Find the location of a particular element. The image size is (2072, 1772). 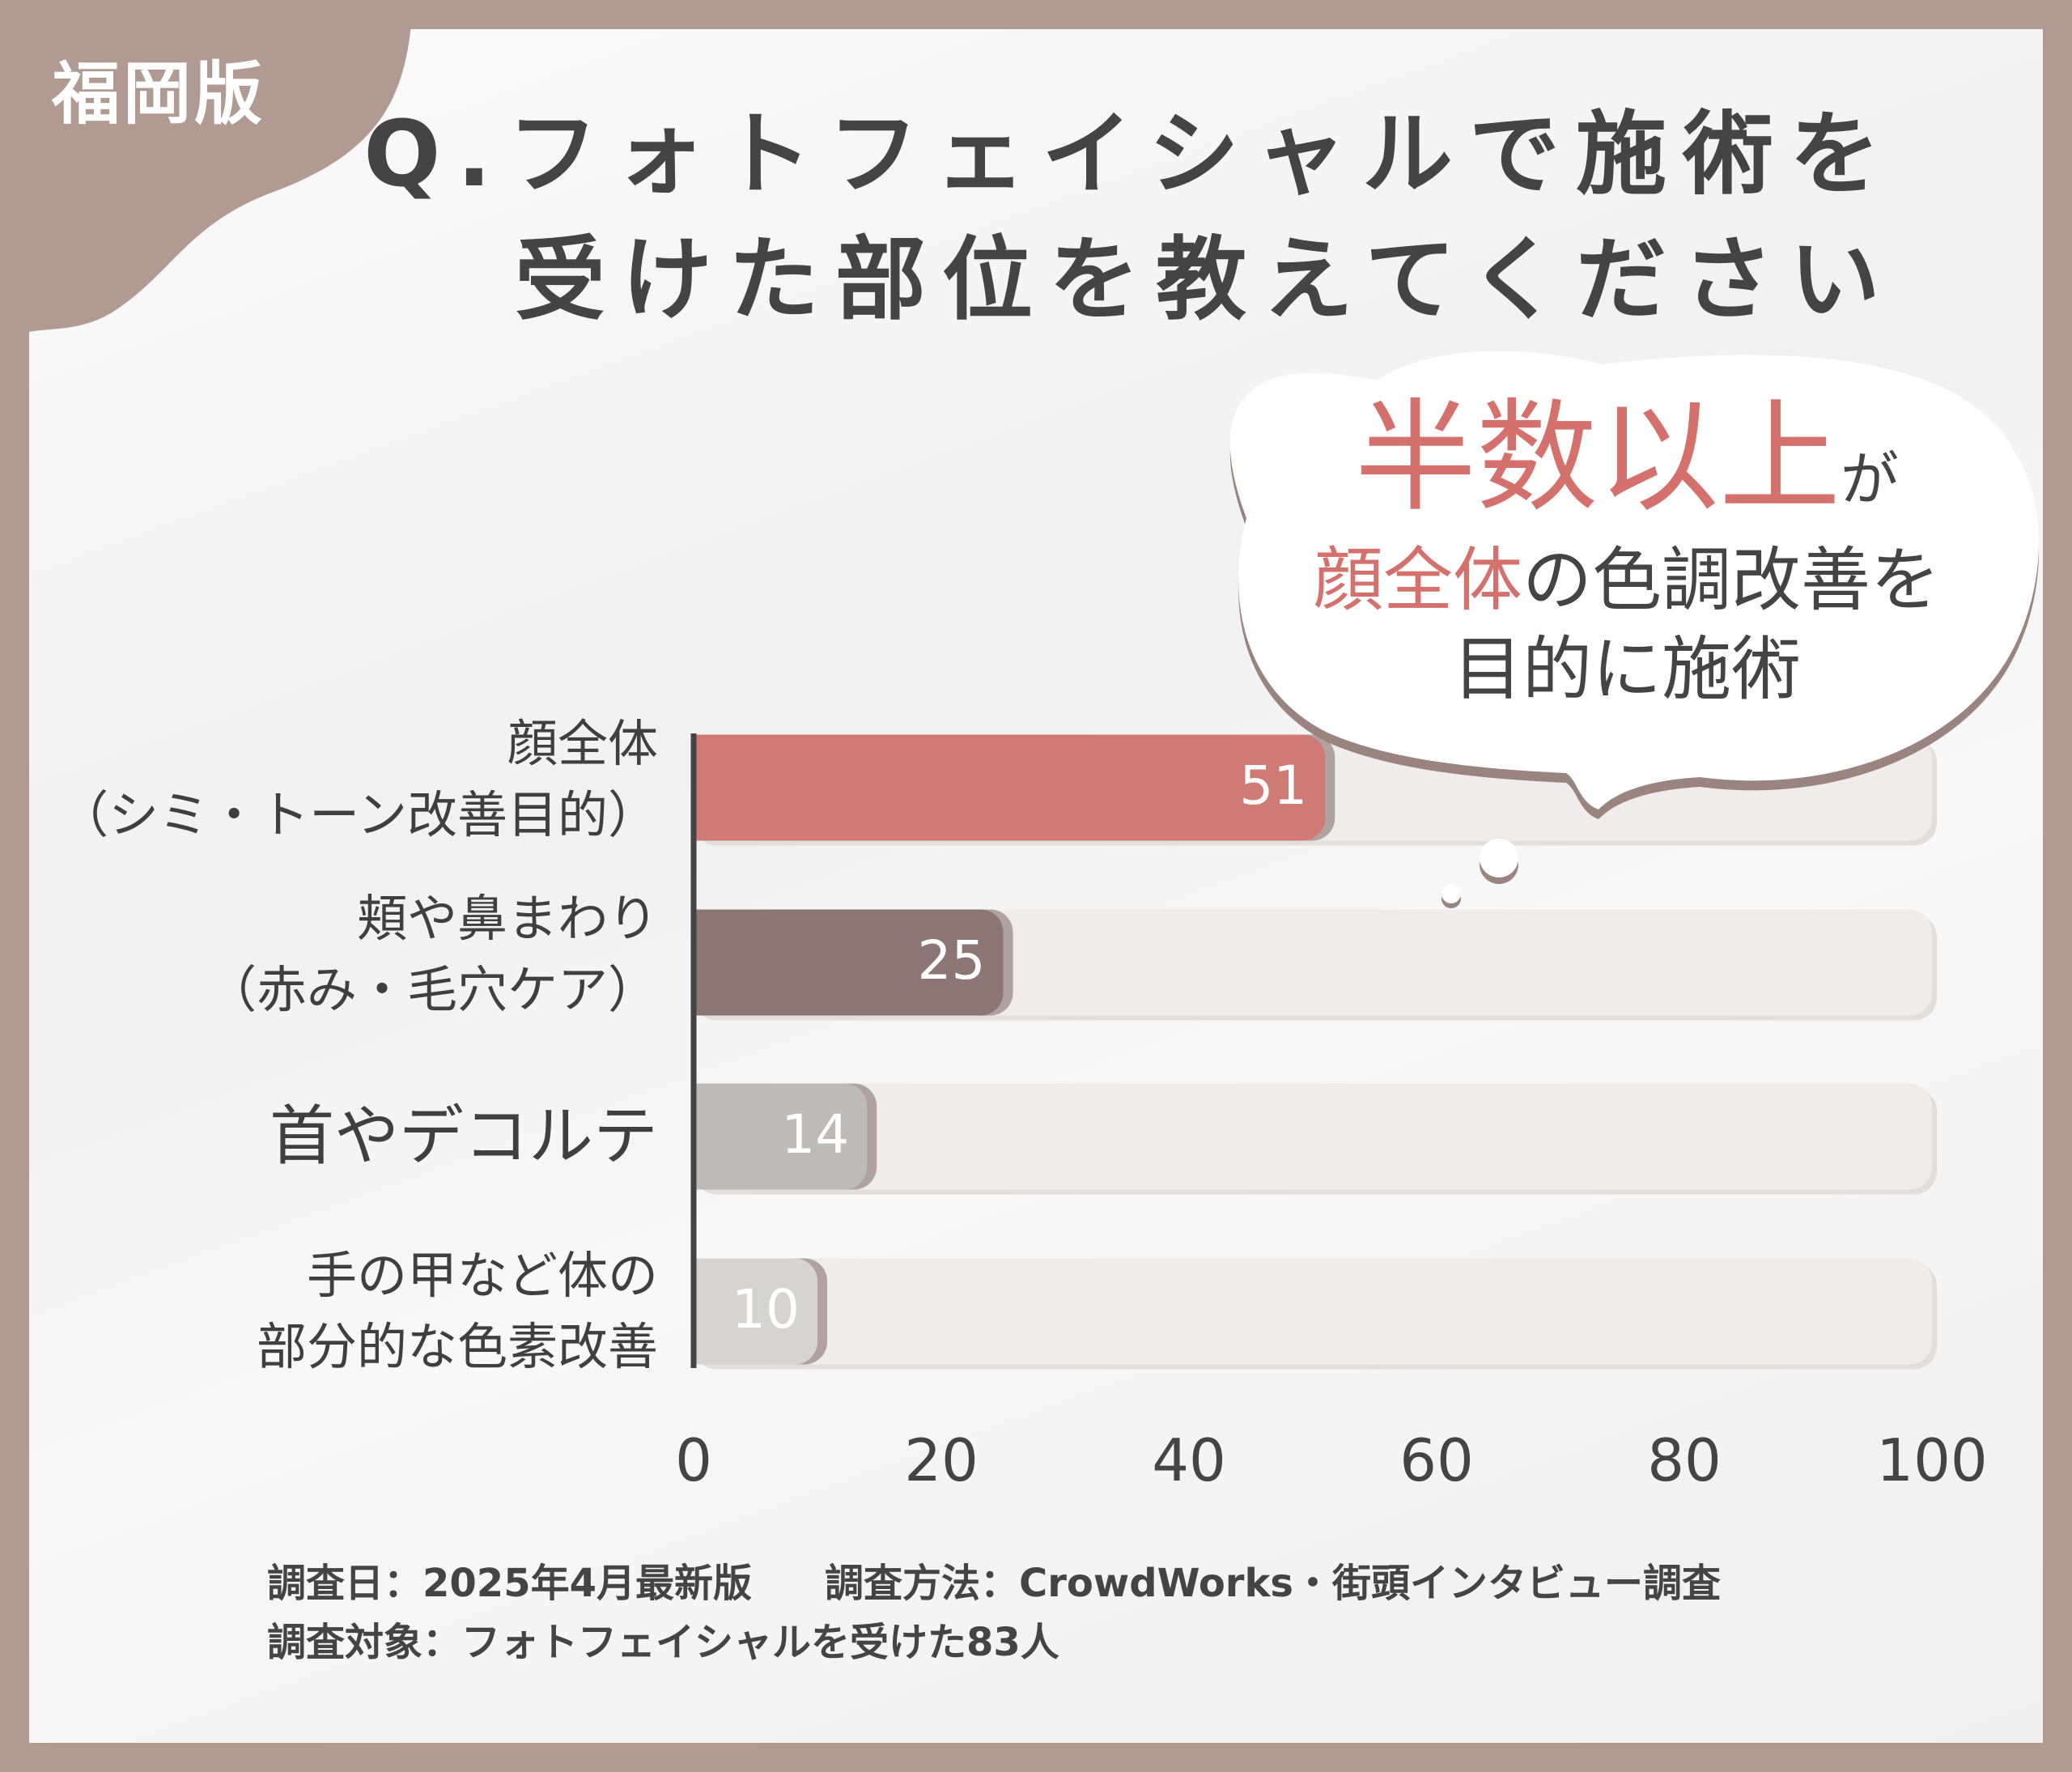

category-label-line: 首やデコルテ is located at coordinates (464, 1136).